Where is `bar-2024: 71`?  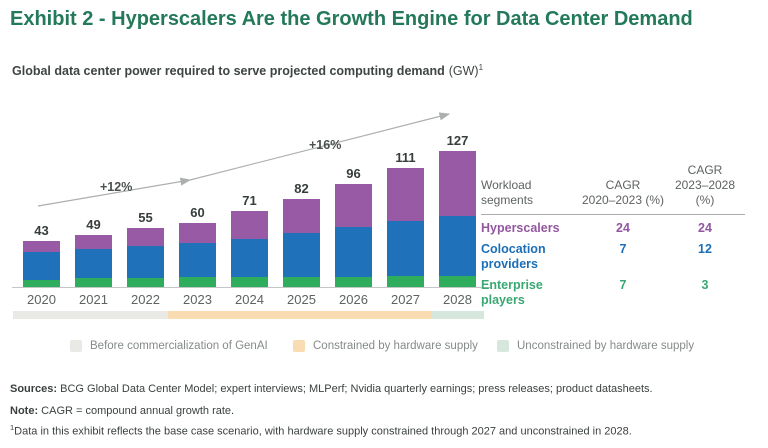 bar-2024: 71 is located at coordinates (249, 240).